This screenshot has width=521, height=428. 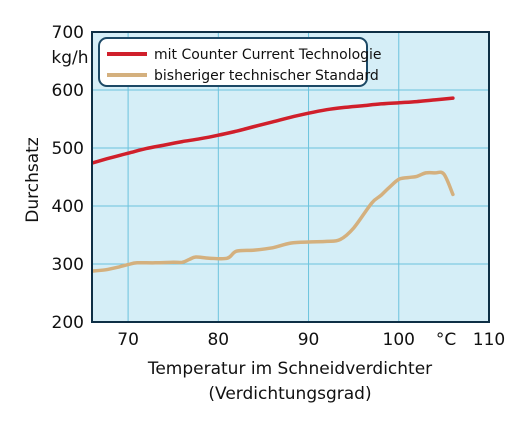 What do you see at coordinates (218, 340) in the screenshot?
I see `x-tick-label-80: 80` at bounding box center [218, 340].